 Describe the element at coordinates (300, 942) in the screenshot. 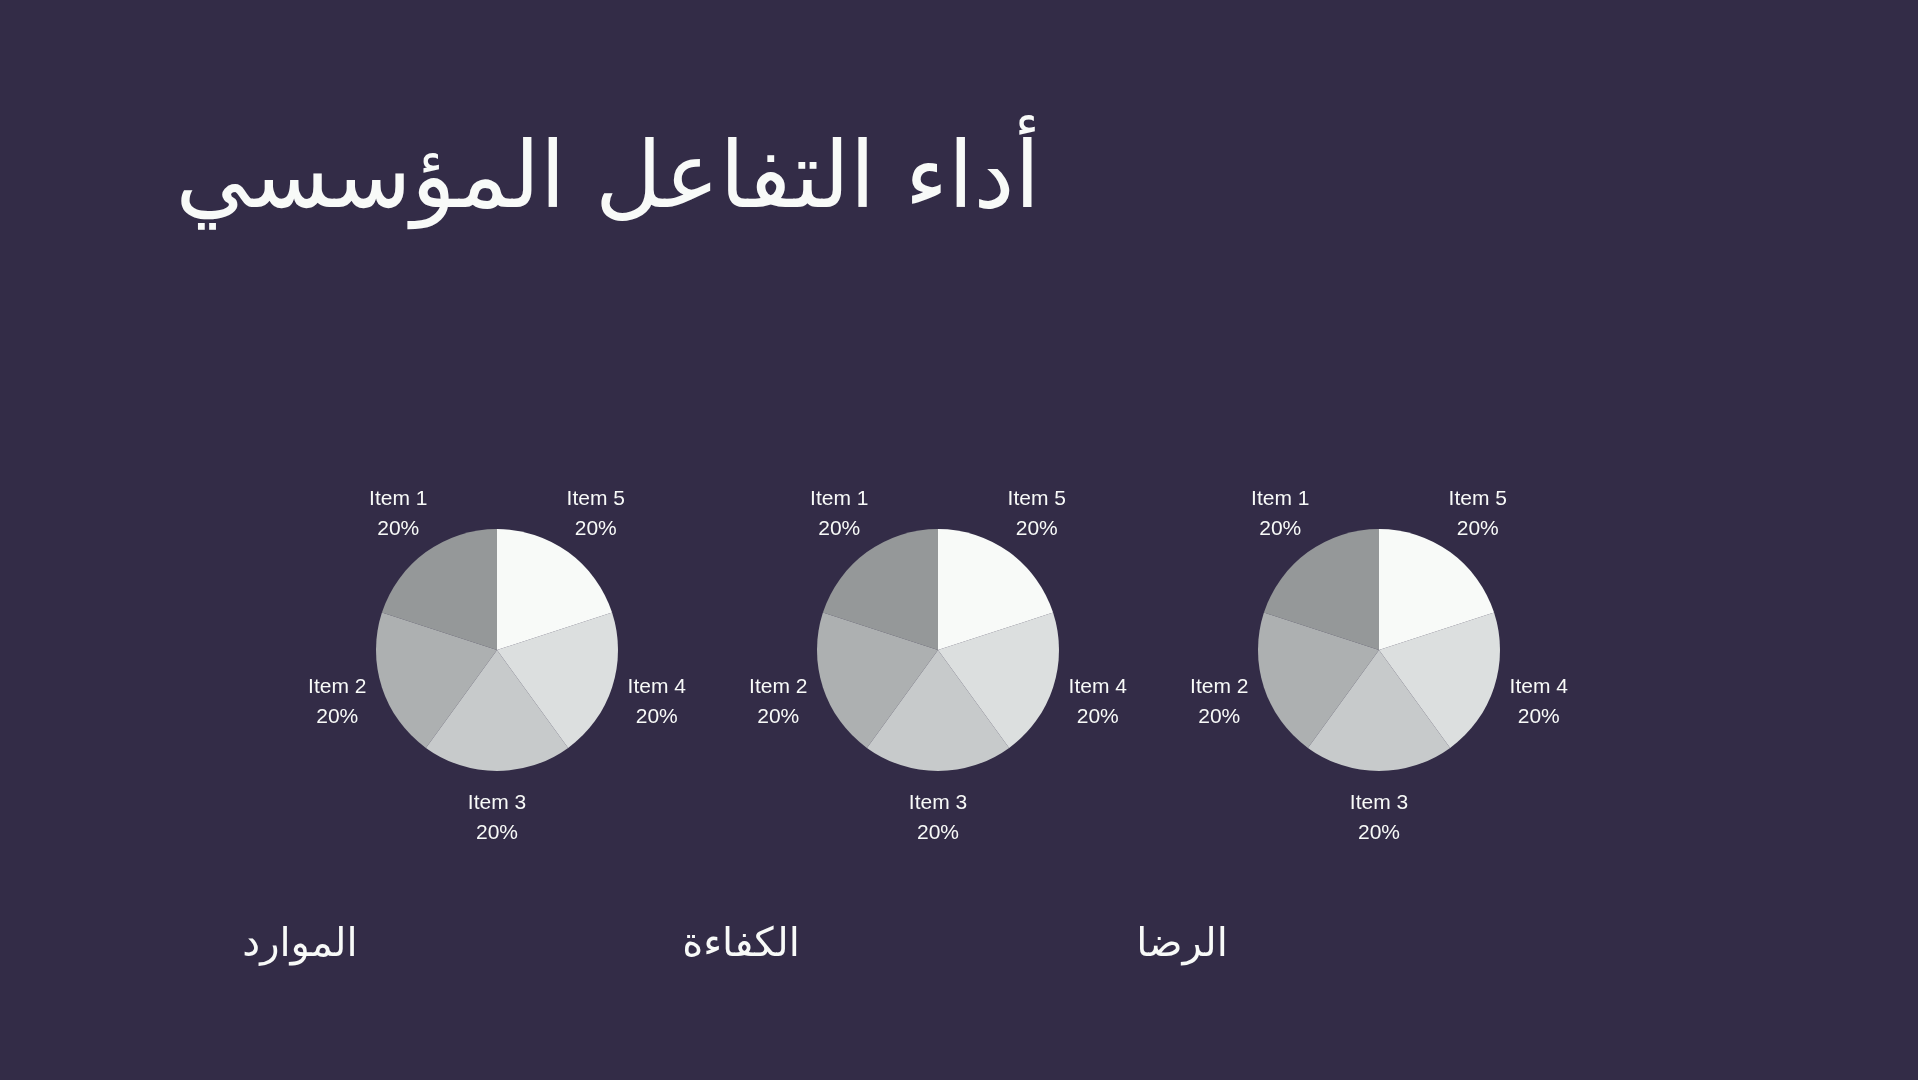

I see `text: الموارد` at that location.